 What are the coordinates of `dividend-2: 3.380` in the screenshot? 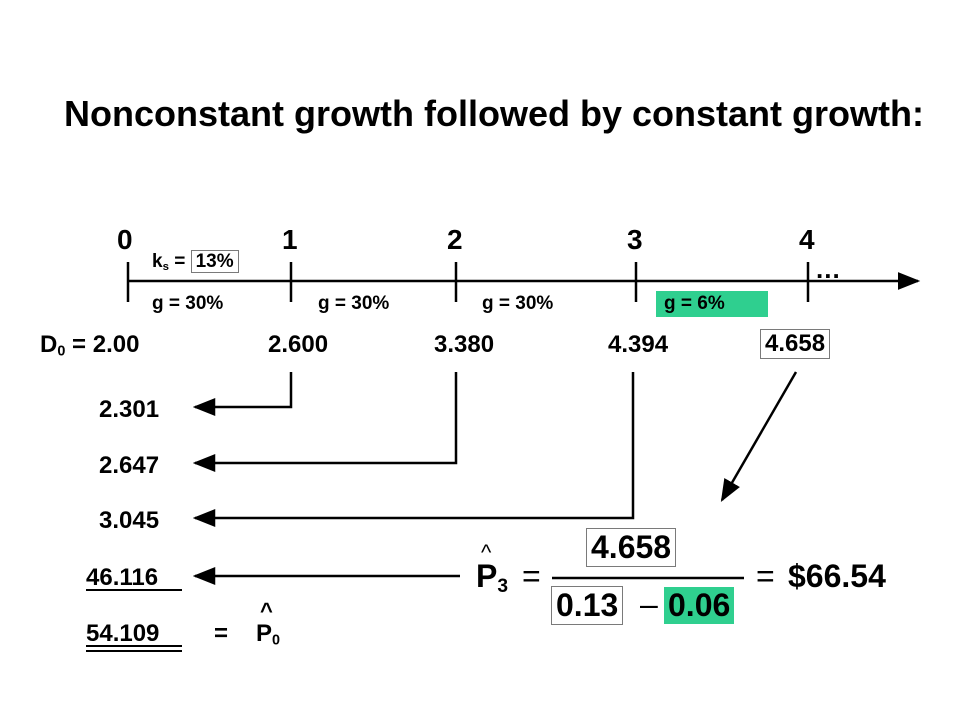 It's located at (464, 344).